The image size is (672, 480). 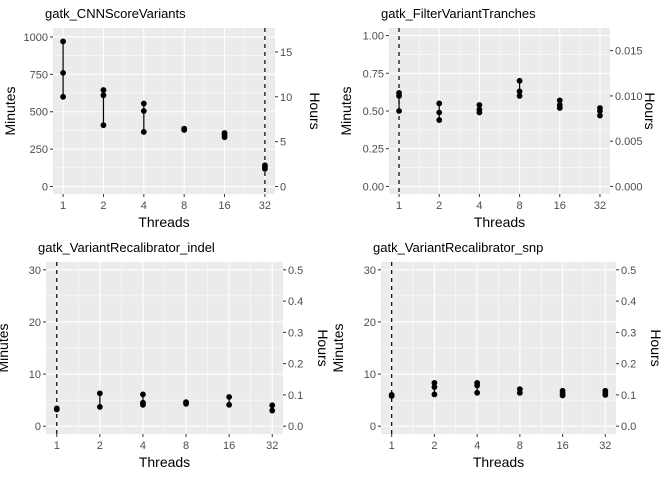 What do you see at coordinates (373, 74) in the screenshot?
I see `y-tick-label: 0.75` at bounding box center [373, 74].